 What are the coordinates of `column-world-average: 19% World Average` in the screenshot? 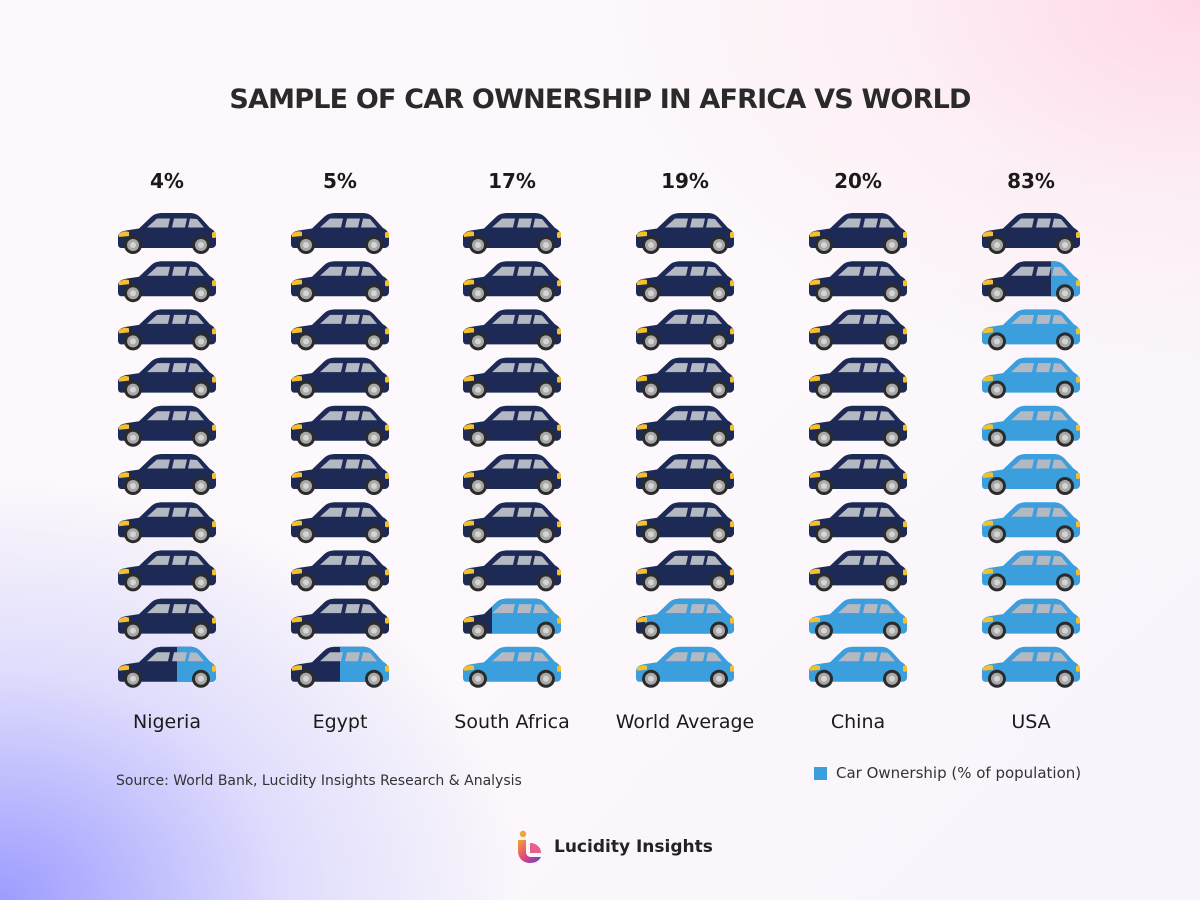 It's located at (685, 451).